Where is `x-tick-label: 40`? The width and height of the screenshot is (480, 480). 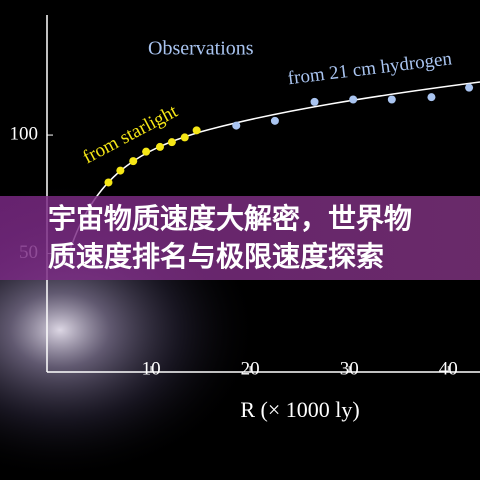
x-tick-label: 40 is located at coordinates (448, 368).